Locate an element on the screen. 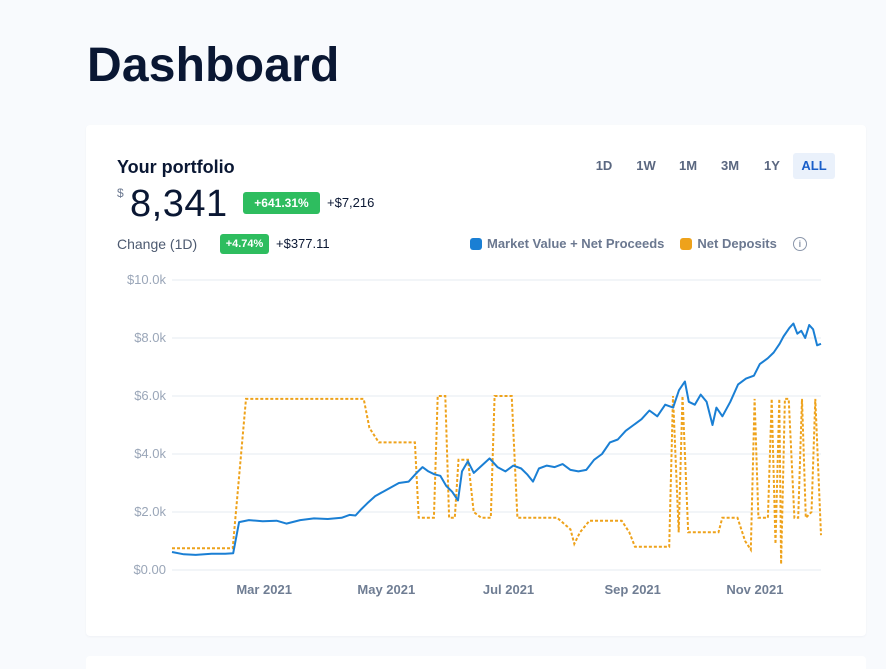  x-tick-label: Sep 2021 is located at coordinates (633, 589).